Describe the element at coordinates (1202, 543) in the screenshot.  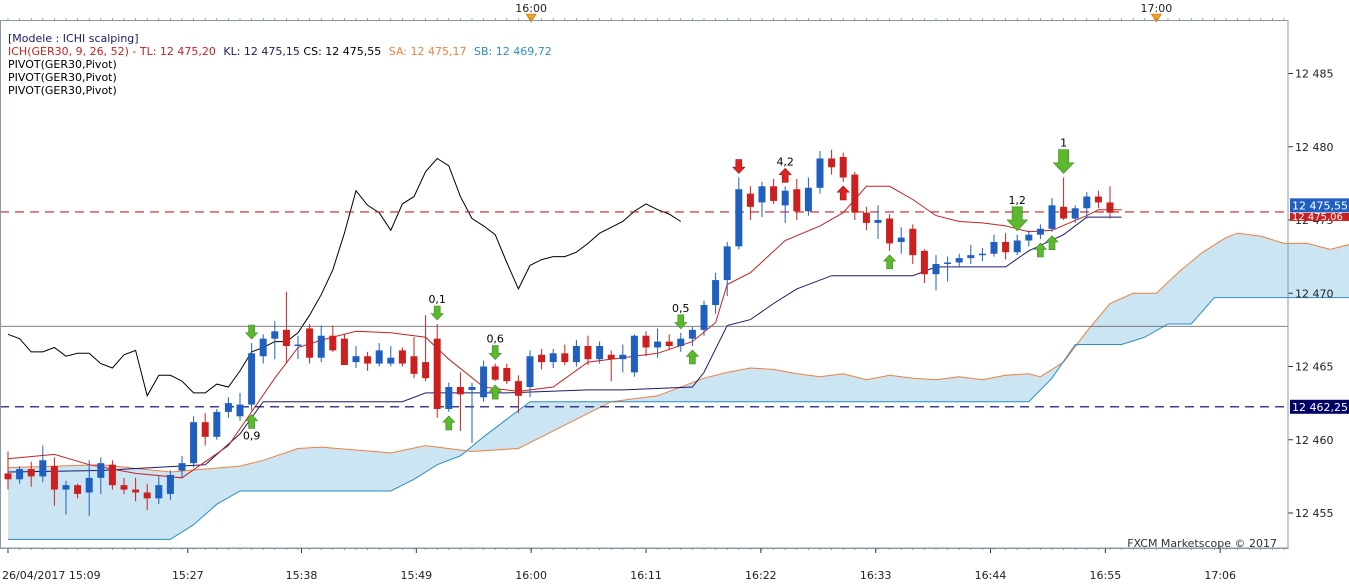
I see `credit-text: FXCM Marketscope © 2017` at that location.